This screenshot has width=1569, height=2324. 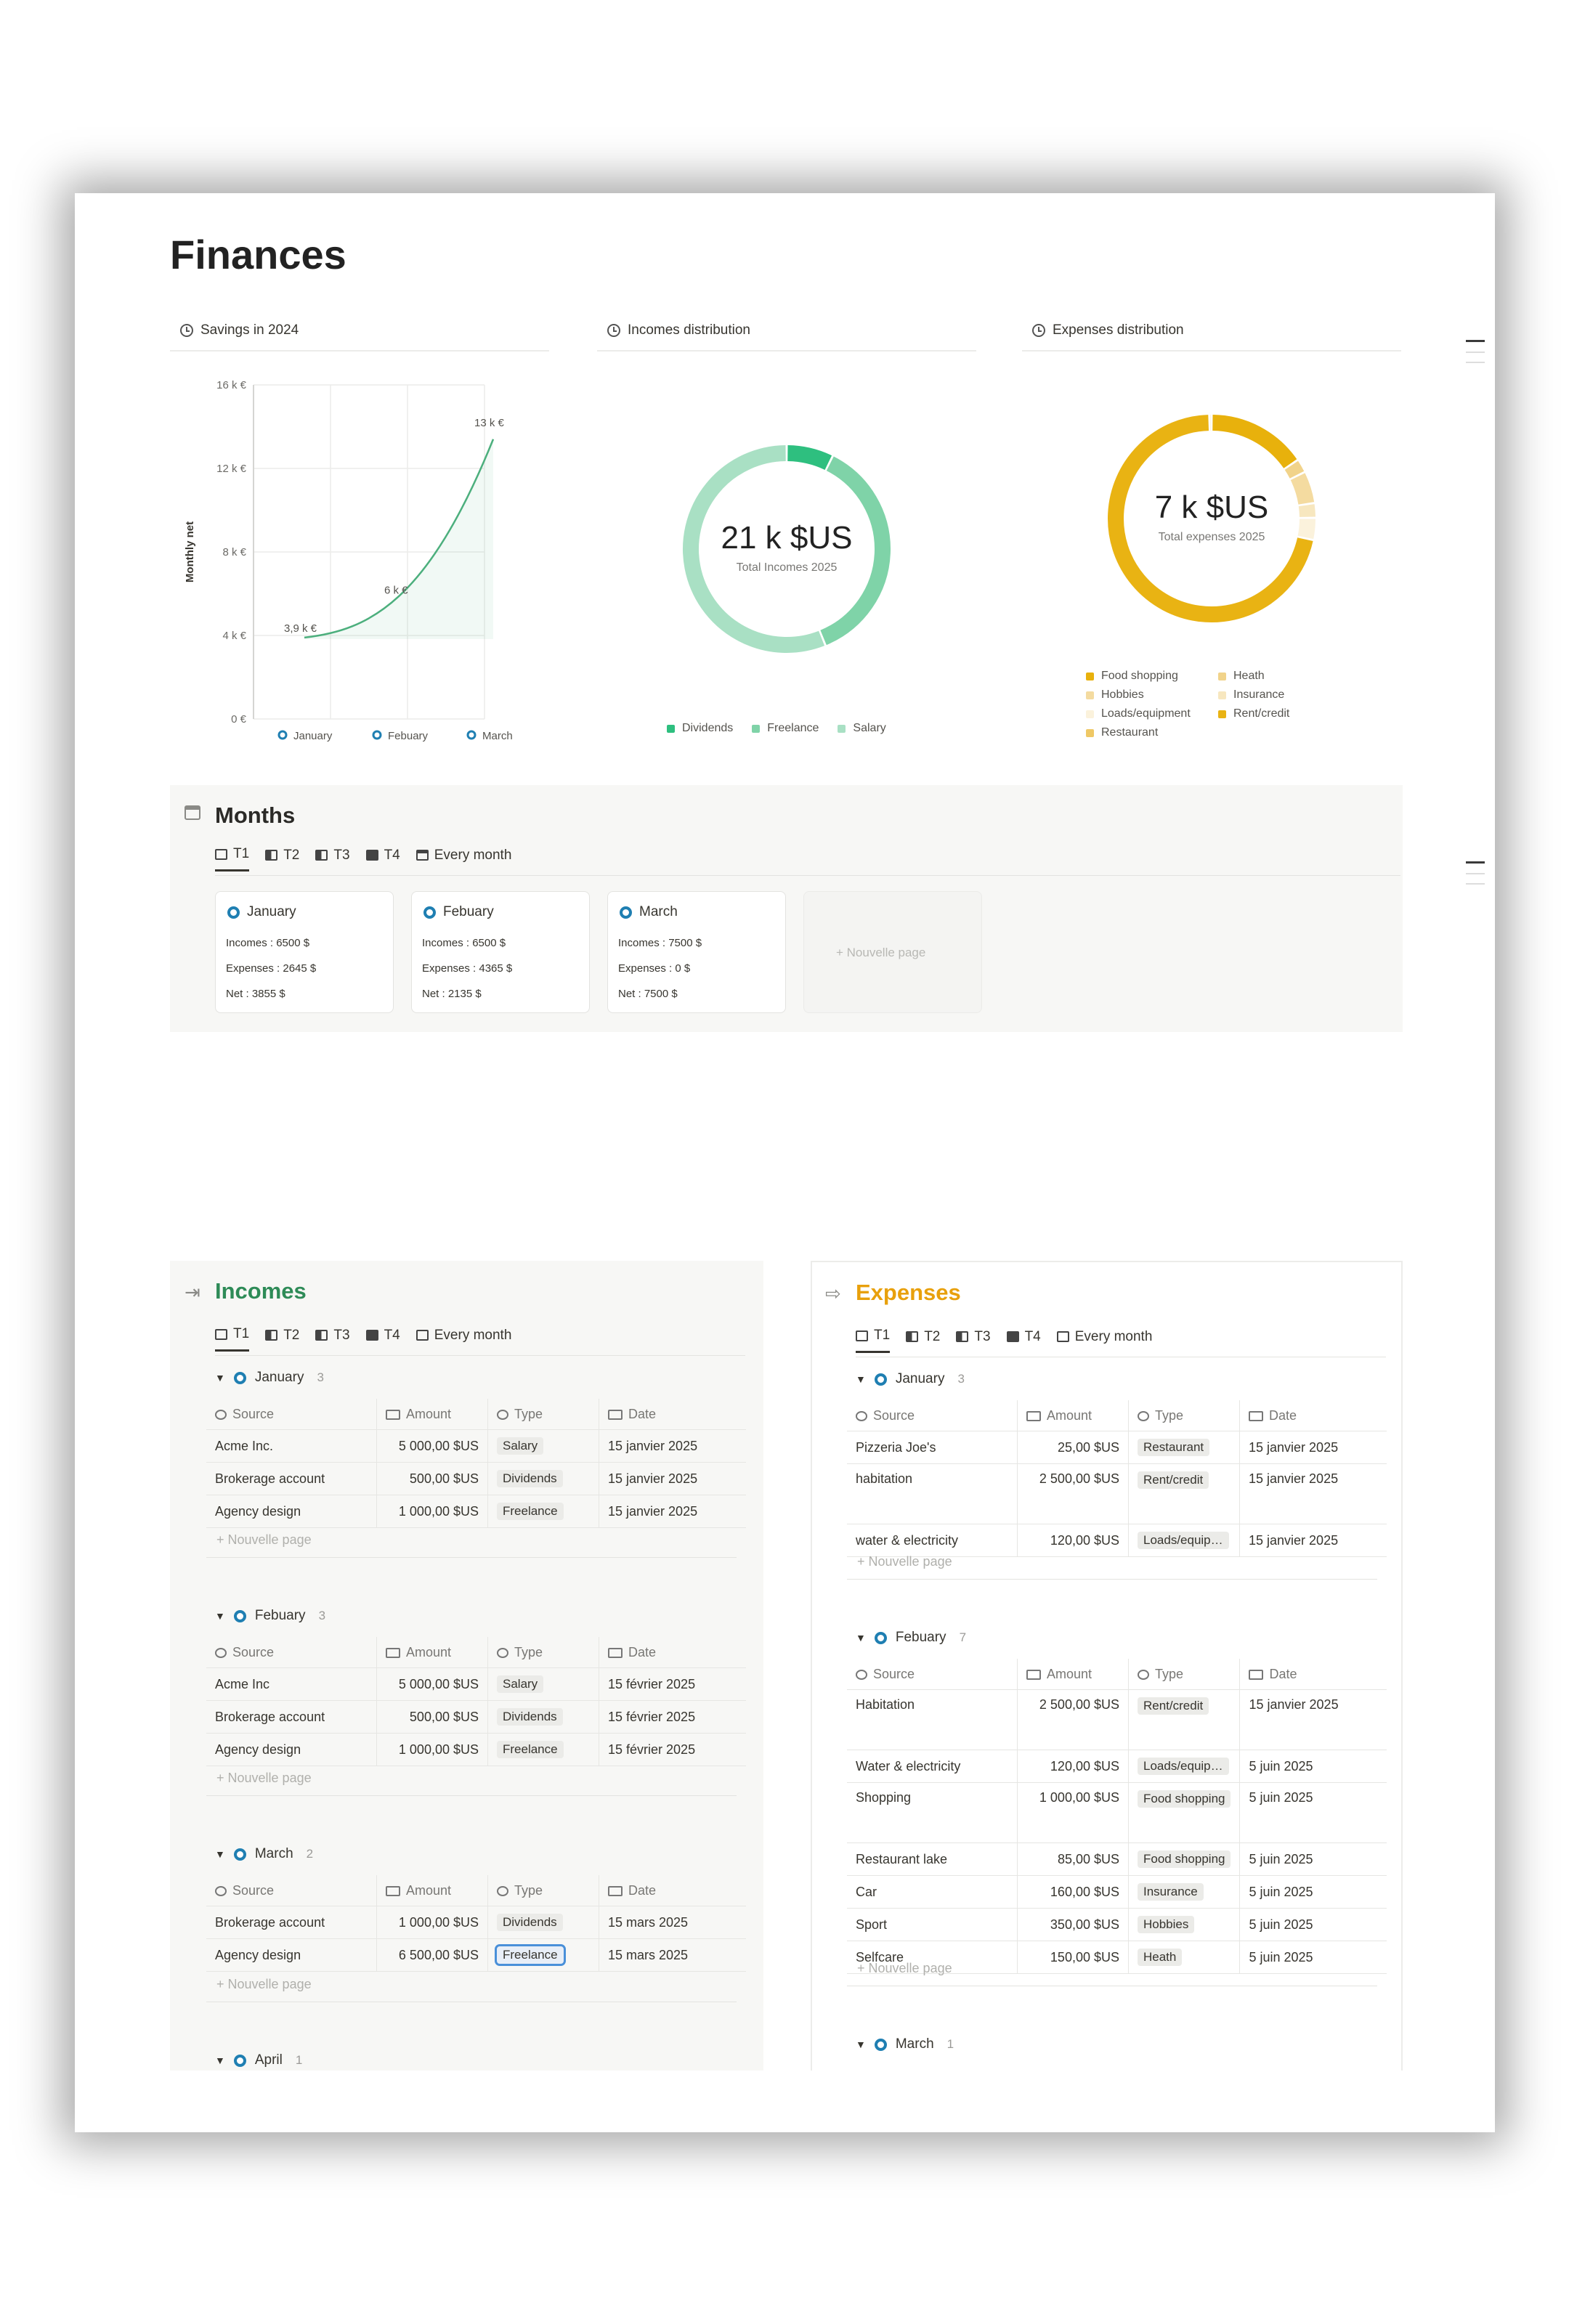 What do you see at coordinates (1104, 1340) in the screenshot?
I see `tab-every-month: Every month` at bounding box center [1104, 1340].